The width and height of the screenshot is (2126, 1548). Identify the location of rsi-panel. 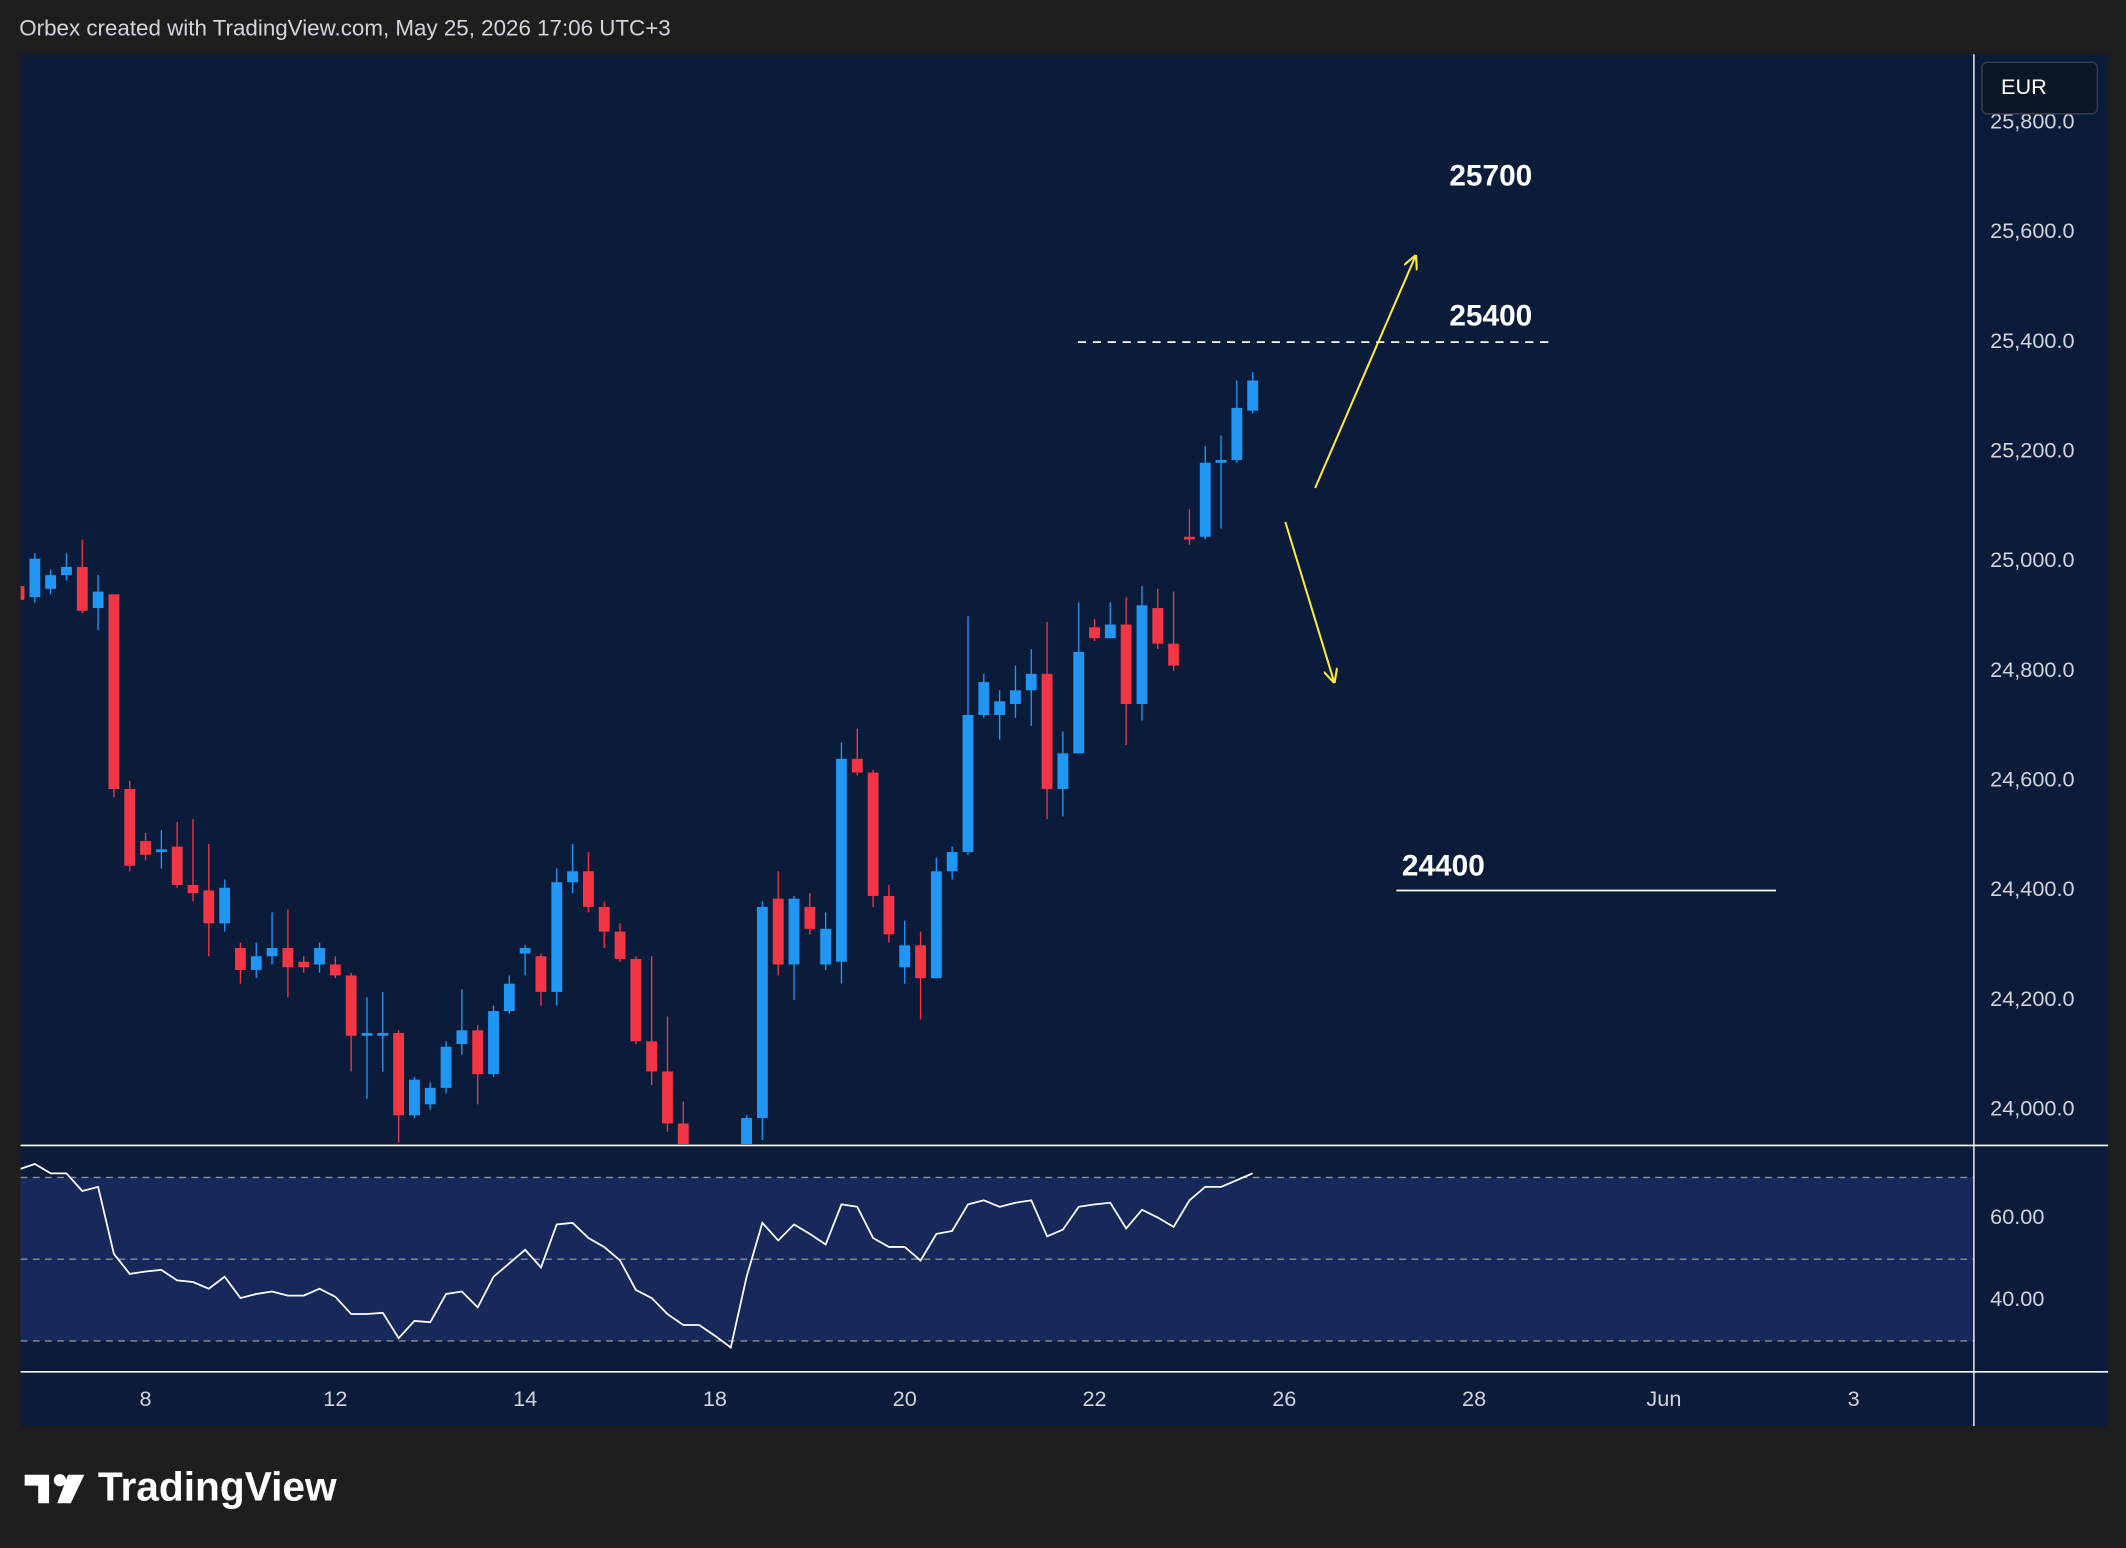
(997, 1256).